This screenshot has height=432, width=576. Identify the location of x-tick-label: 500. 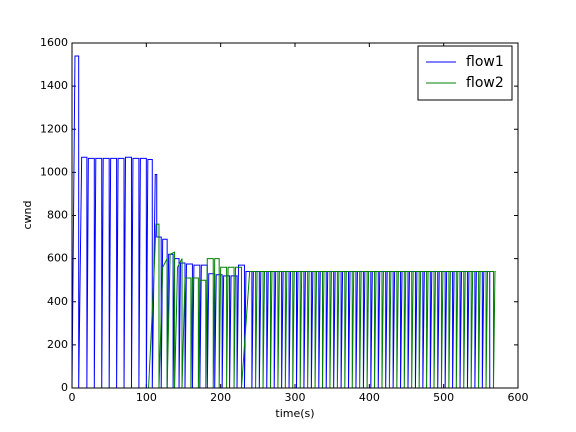
(443, 397).